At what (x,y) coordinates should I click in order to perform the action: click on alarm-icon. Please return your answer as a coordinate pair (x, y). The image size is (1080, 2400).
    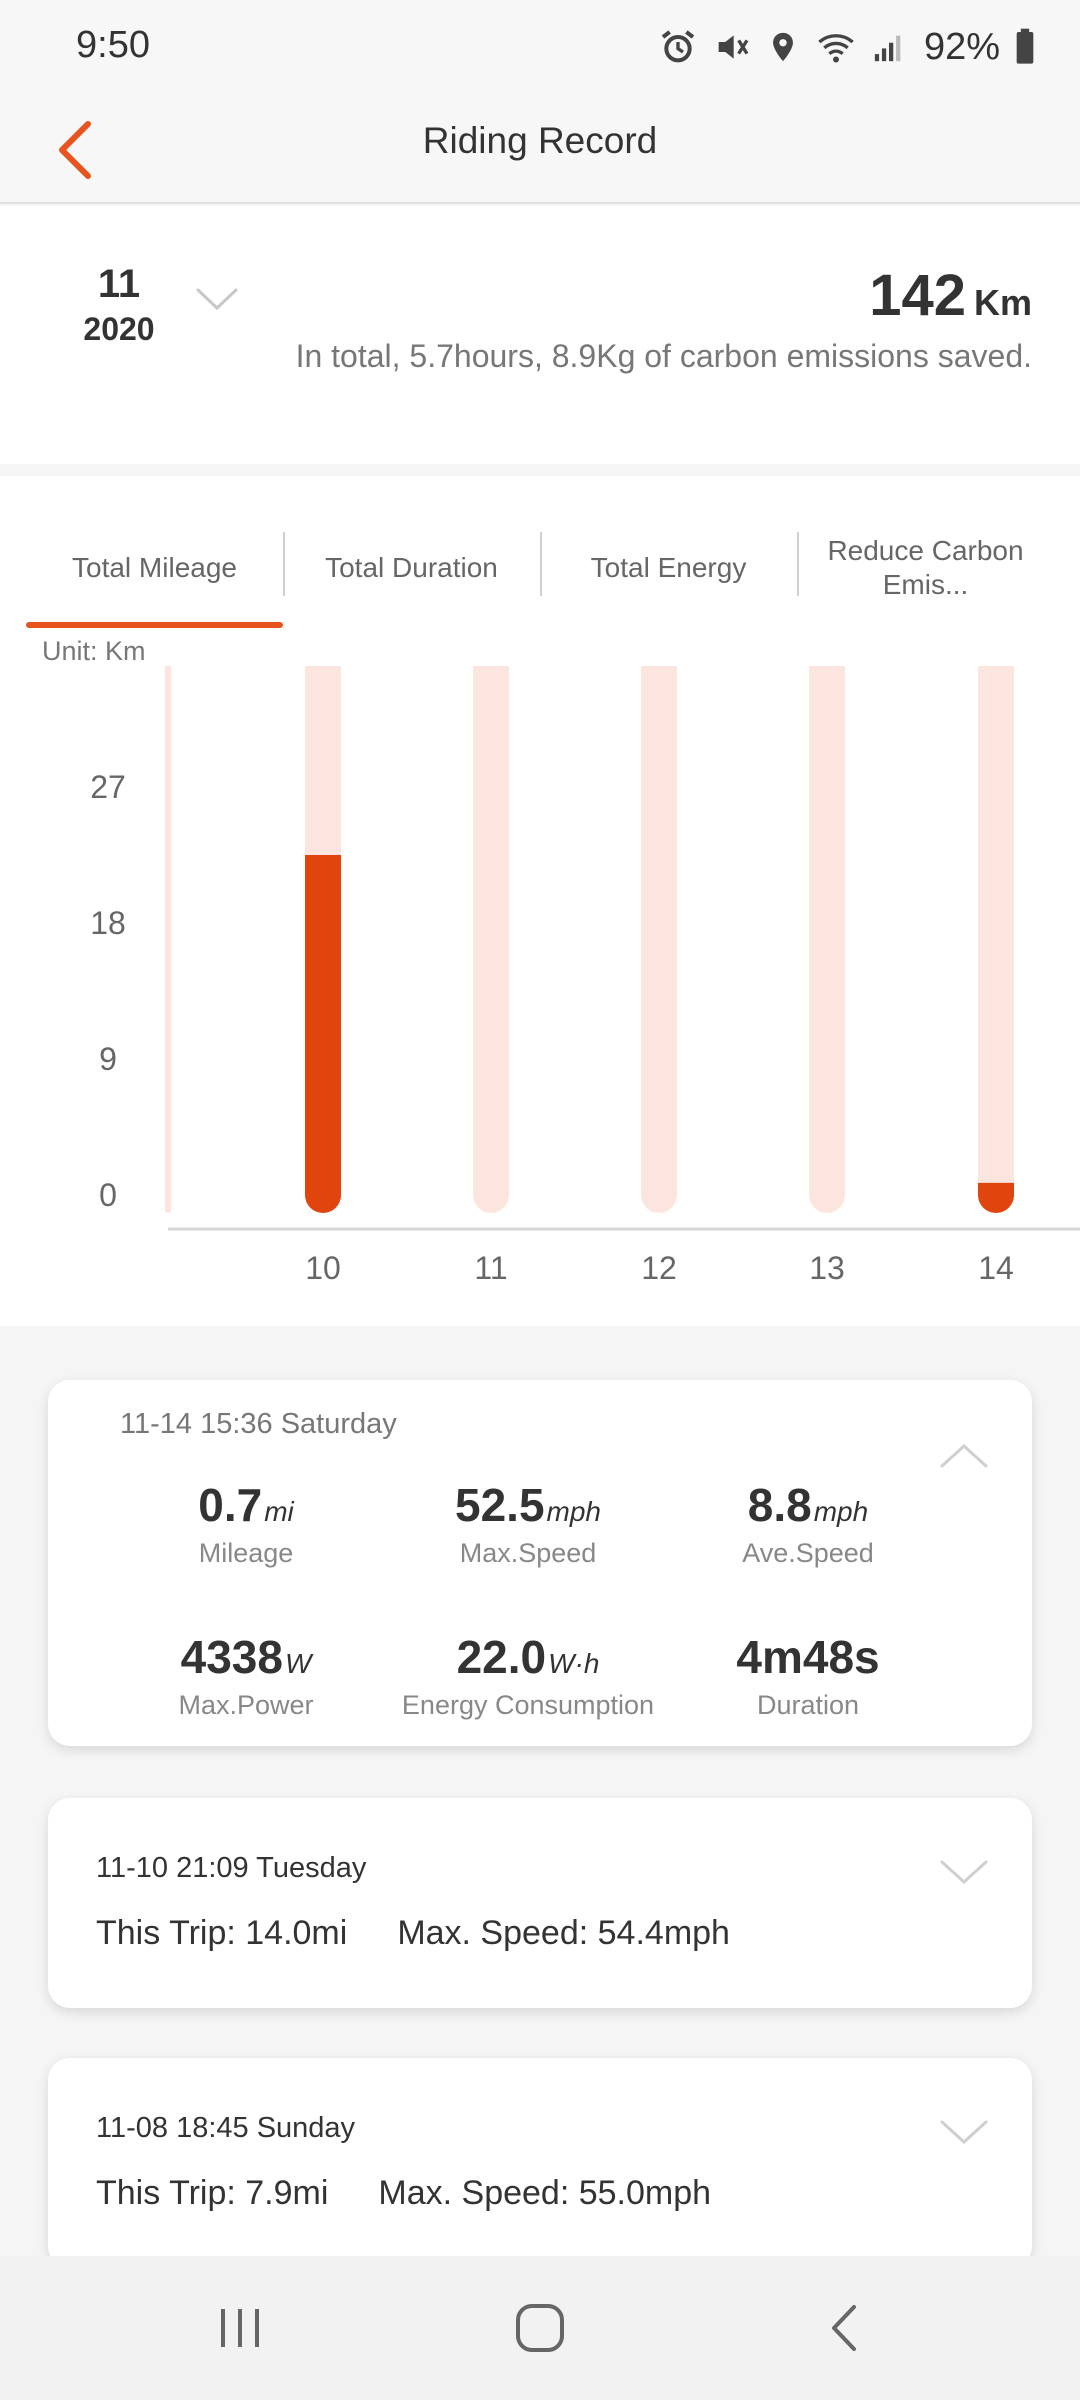
    Looking at the image, I should click on (678, 46).